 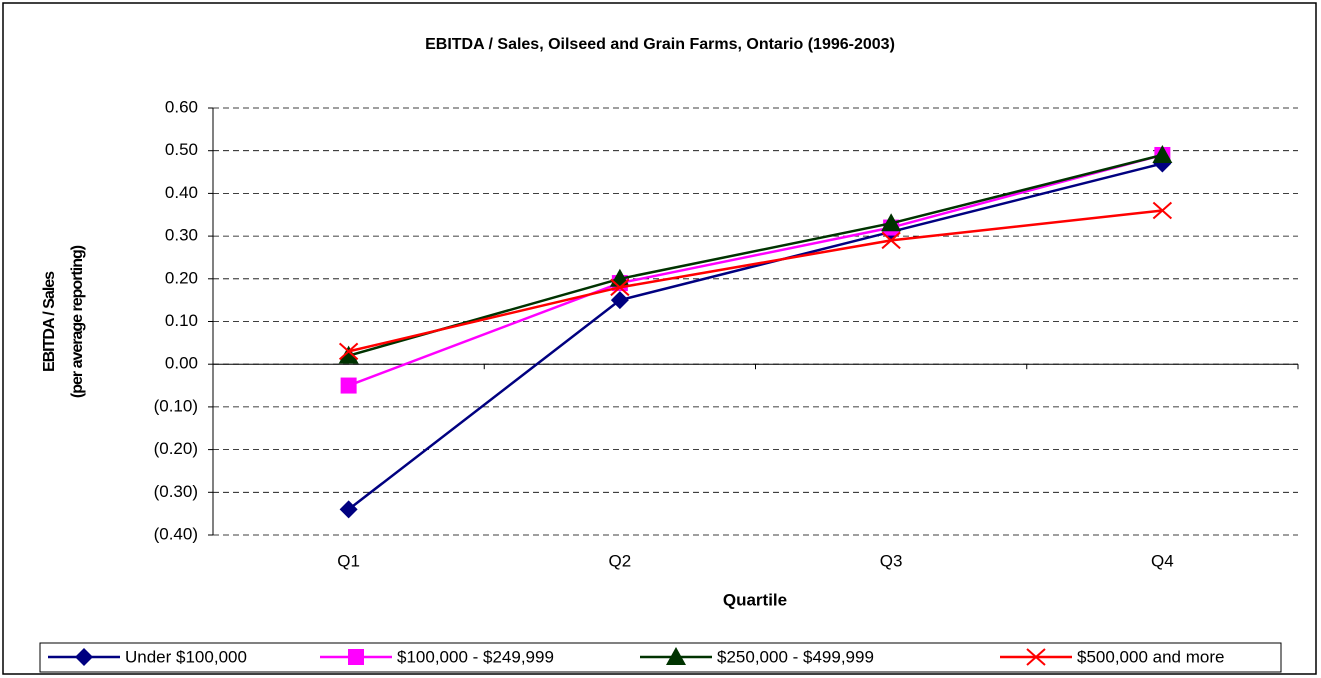 What do you see at coordinates (181, 106) in the screenshot?
I see `y-tick-label: 0.60` at bounding box center [181, 106].